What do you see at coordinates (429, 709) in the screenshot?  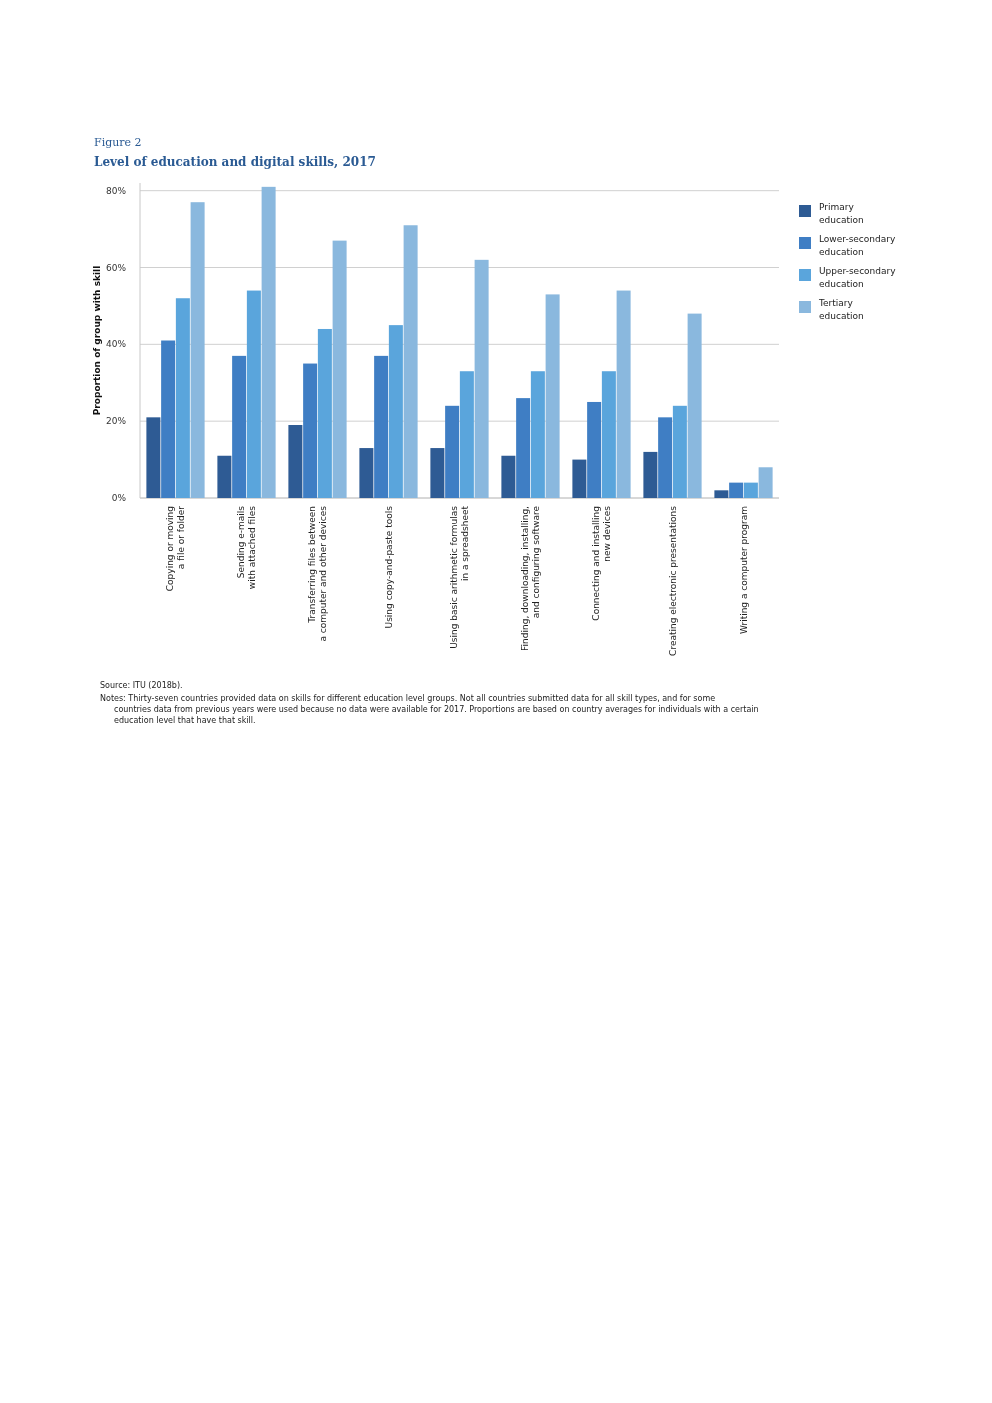 I see `text: Notes: Thirty-seven countries provided data on skills for different education level groups. Not all countries submitted data for all skill types, and for some countries data from previous years were used because no data were available for 2017. Proportions are based on country averages for individuals with a certain education level that have that skill.` at bounding box center [429, 709].